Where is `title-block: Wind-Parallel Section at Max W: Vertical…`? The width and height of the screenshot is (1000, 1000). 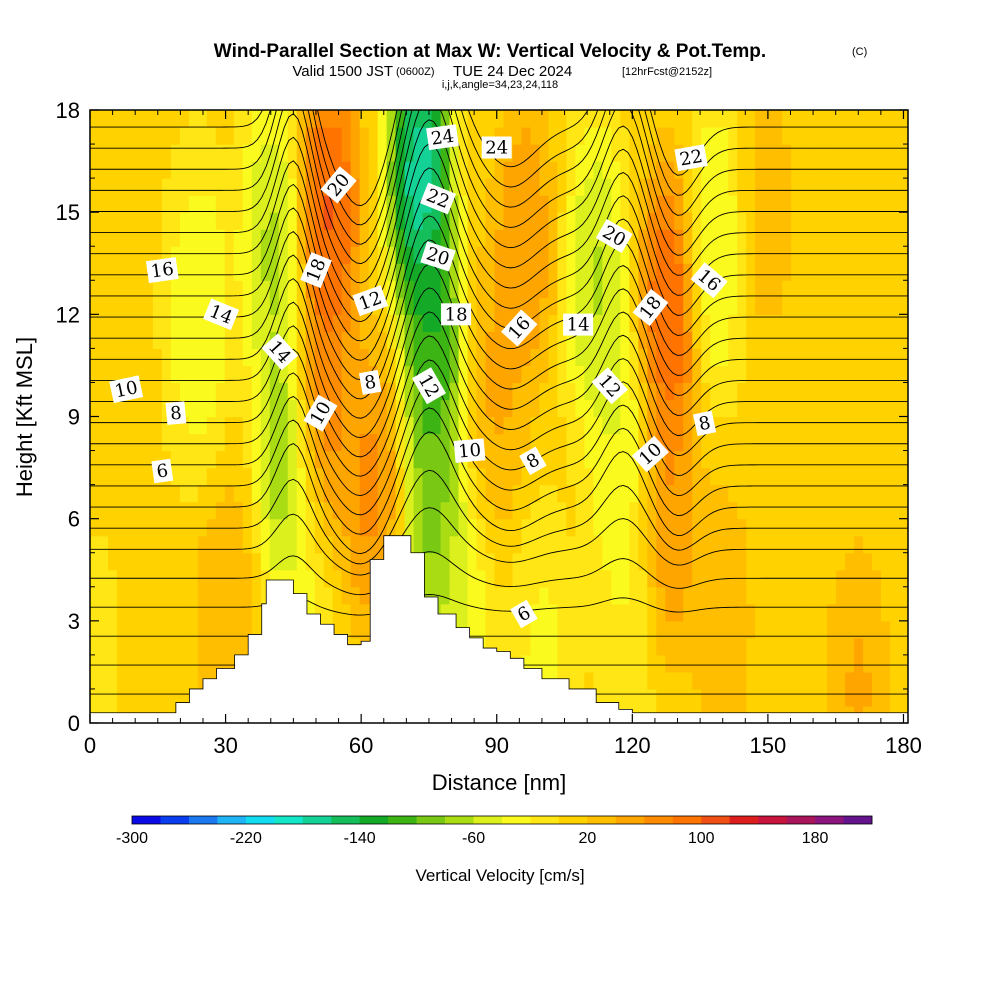 title-block: Wind-Parallel Section at Max W: Vertical… is located at coordinates (540, 66).